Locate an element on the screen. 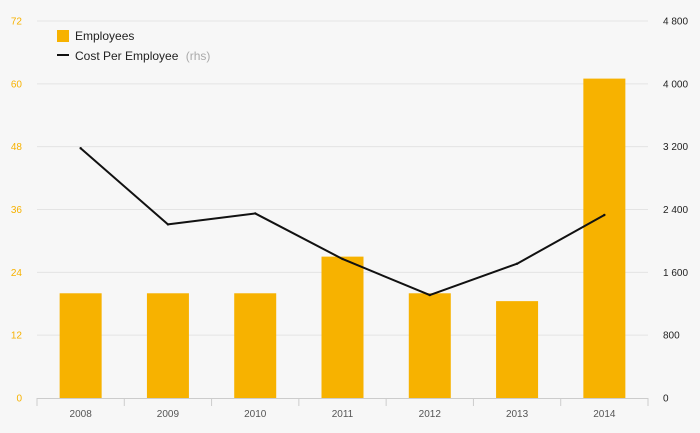 This screenshot has width=700, height=433. x-tick-label: 2008 is located at coordinates (81, 414).